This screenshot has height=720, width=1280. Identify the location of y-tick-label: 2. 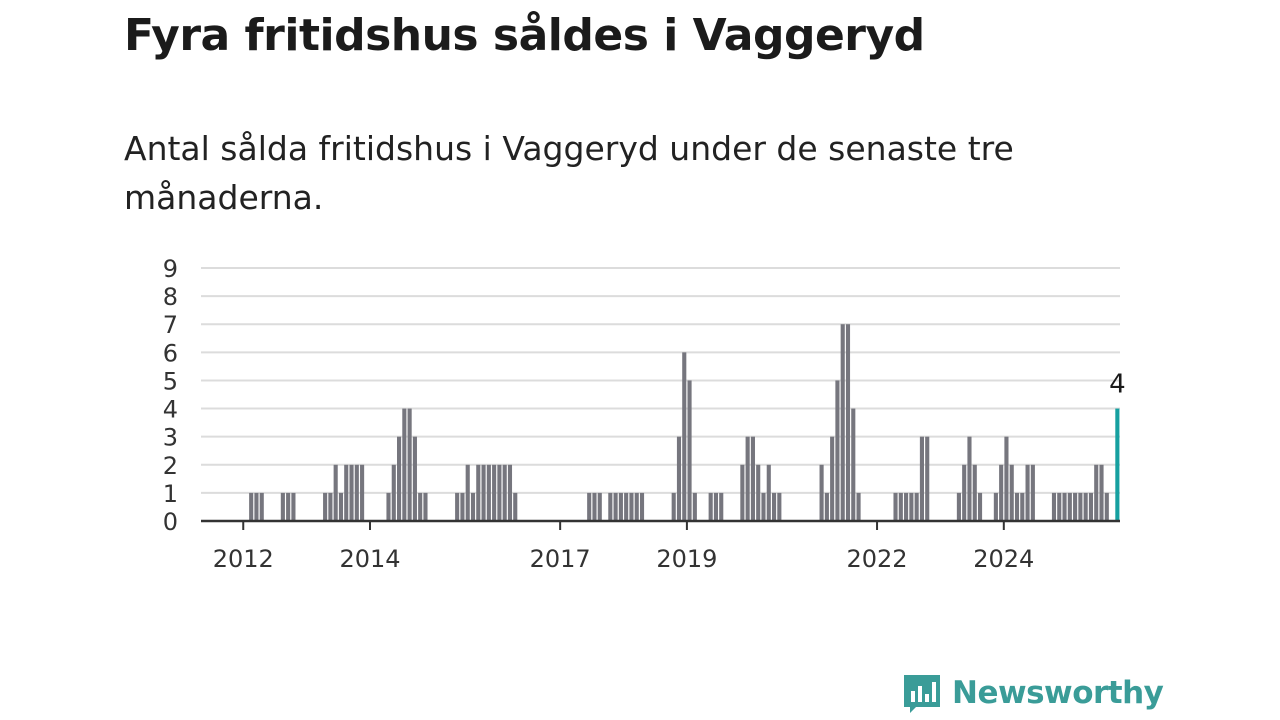
(170, 466).